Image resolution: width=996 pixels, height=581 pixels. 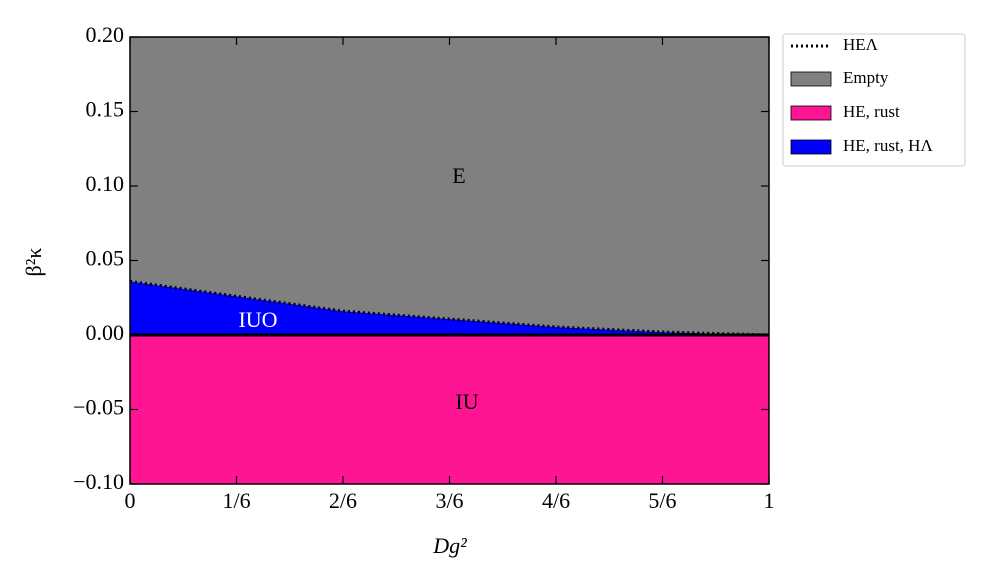 I want to click on legend-label: HE, rust, HΛ, so click(x=888, y=145).